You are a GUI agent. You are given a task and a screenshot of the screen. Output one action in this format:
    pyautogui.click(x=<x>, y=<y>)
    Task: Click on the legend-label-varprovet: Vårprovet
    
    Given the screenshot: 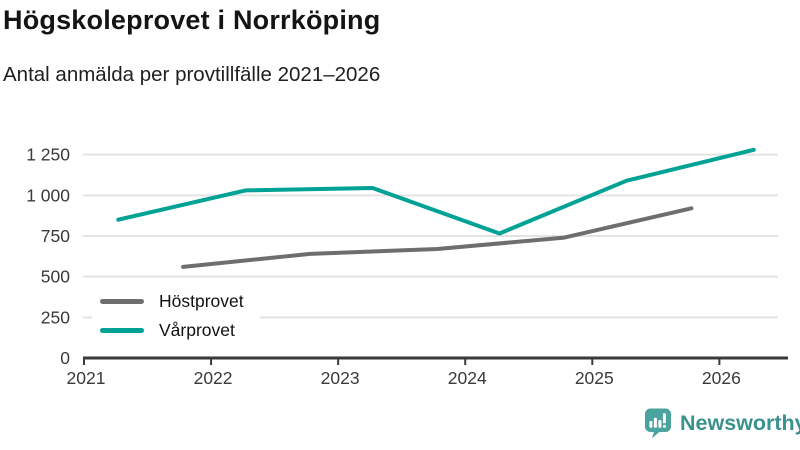 What is the action you would take?
    pyautogui.click(x=197, y=329)
    